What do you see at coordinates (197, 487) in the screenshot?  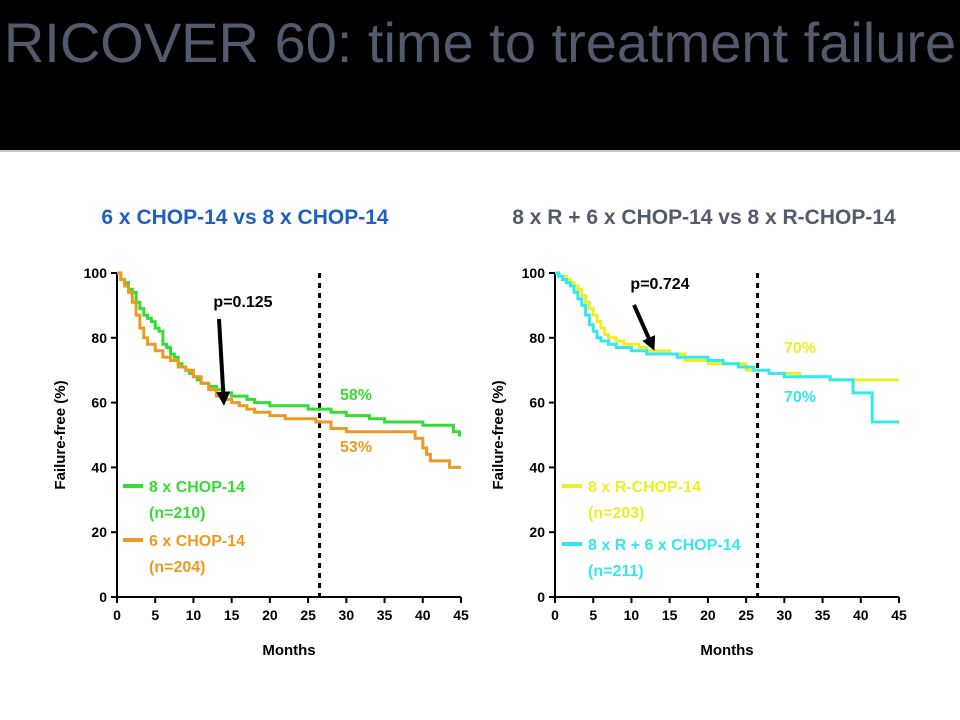 I see `legend-label: 8 x CHOP-14` at bounding box center [197, 487].